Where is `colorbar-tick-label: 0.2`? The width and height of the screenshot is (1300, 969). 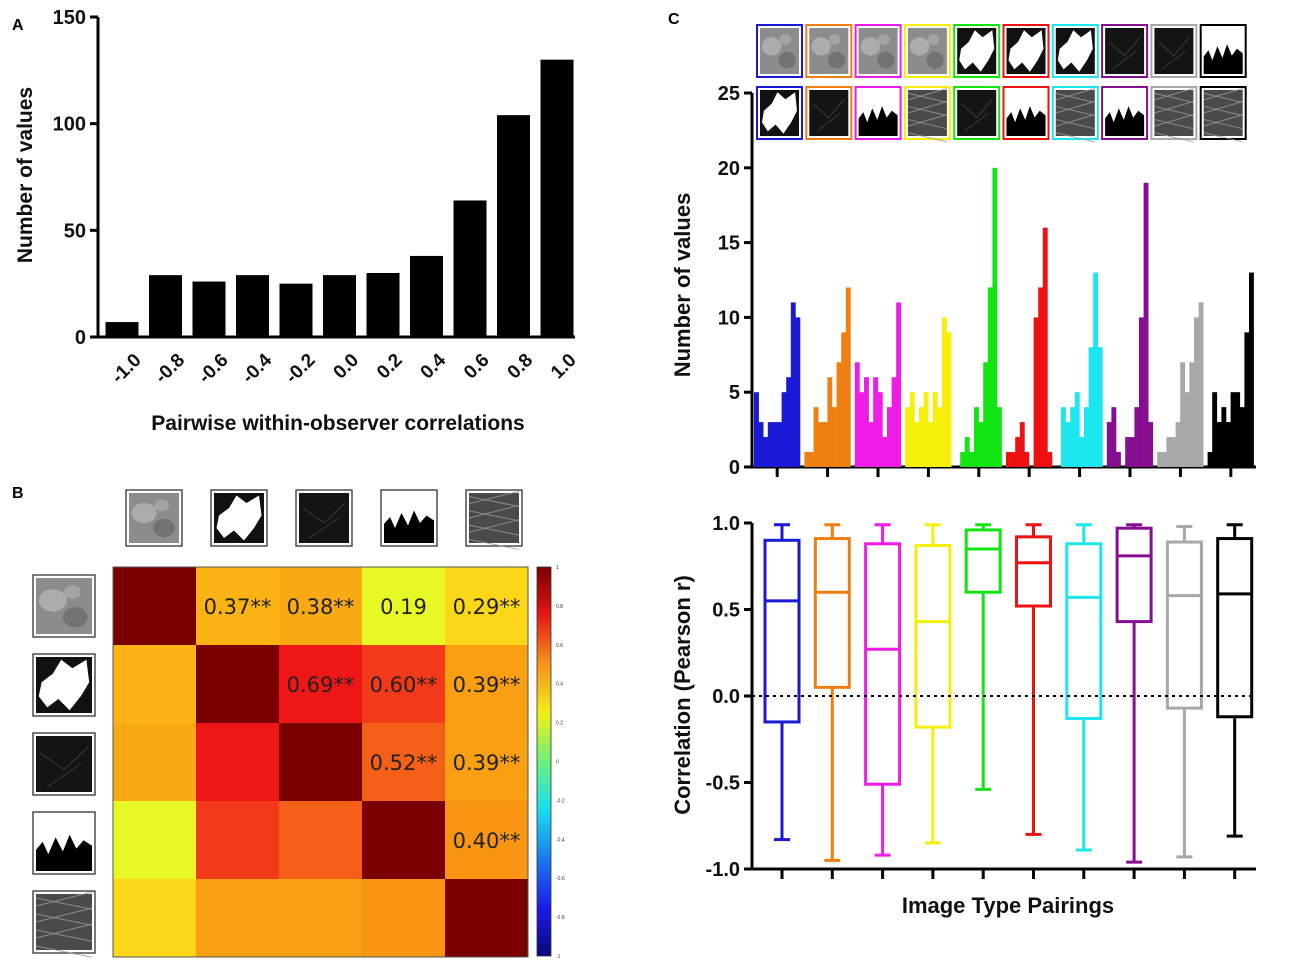
colorbar-tick-label: 0.2 is located at coordinates (559, 724).